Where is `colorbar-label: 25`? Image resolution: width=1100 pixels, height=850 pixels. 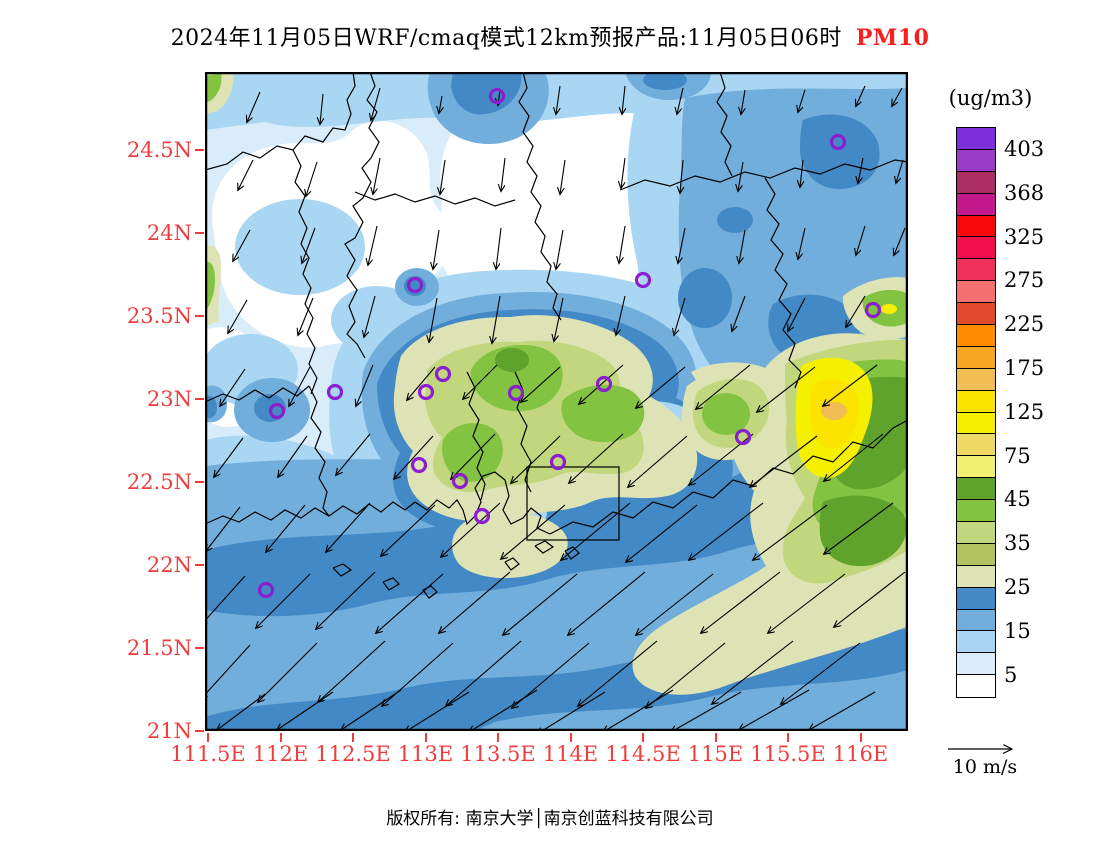
colorbar-label: 25 is located at coordinates (1017, 586).